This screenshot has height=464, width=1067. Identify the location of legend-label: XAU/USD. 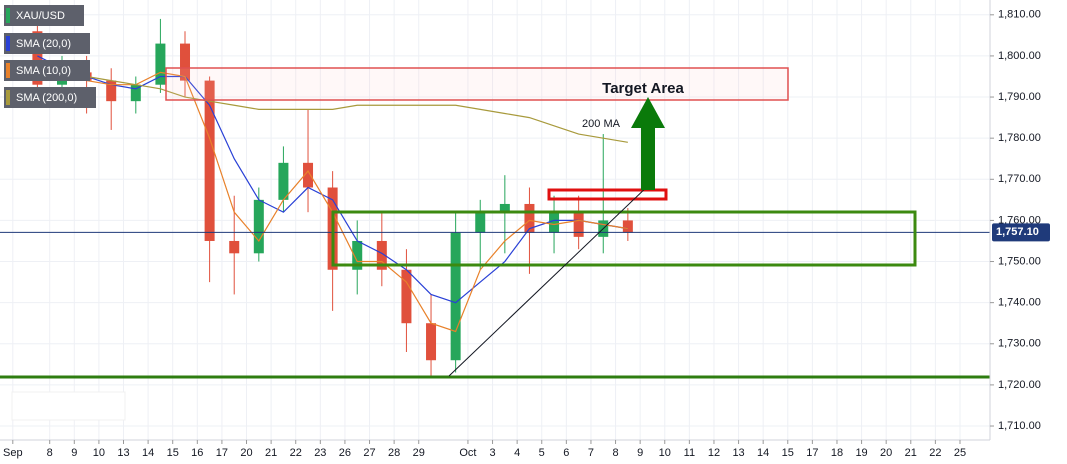
(40, 16).